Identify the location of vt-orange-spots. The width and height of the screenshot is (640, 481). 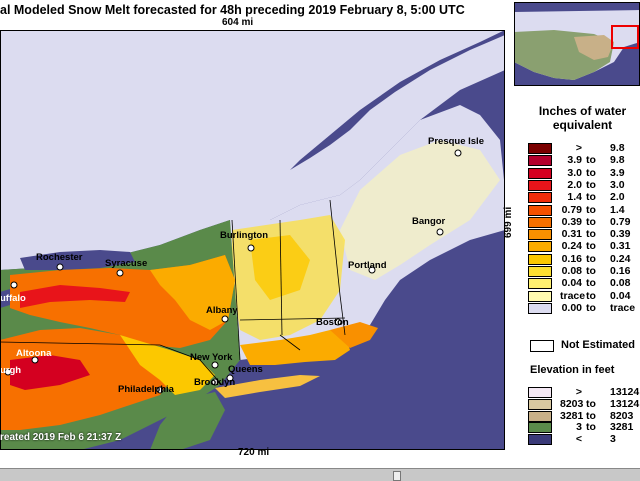
(280, 267).